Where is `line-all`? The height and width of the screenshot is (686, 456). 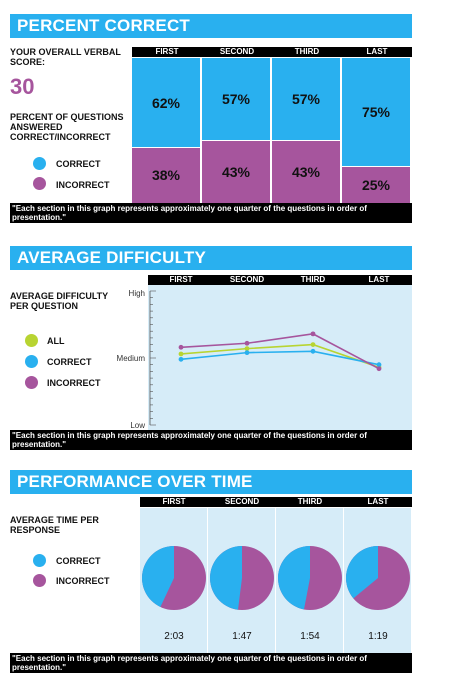 line-all is located at coordinates (280, 356).